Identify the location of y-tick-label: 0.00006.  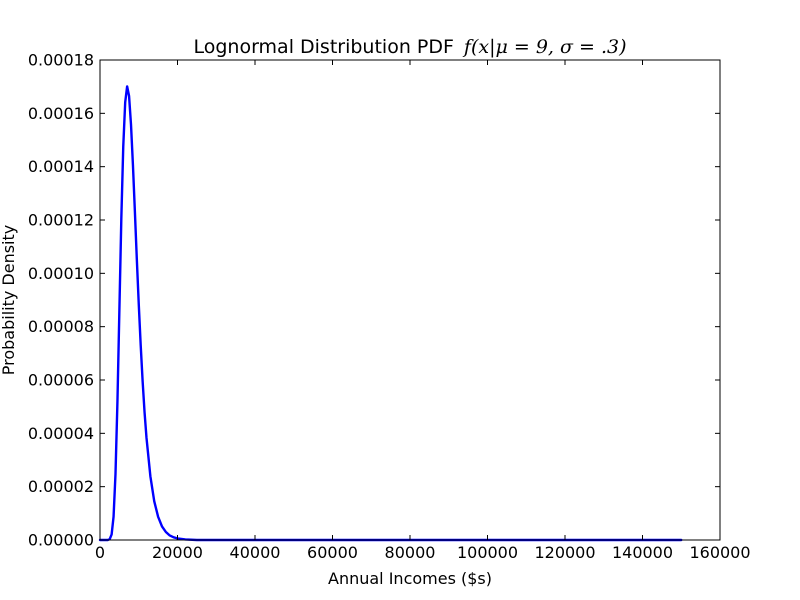
(61, 380).